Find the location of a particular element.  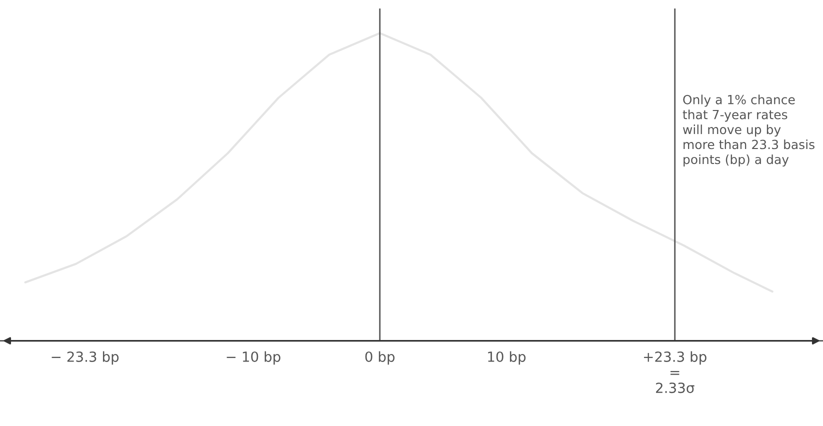

x-tick-label: +23.3 bp = 2.33σ is located at coordinates (675, 372).